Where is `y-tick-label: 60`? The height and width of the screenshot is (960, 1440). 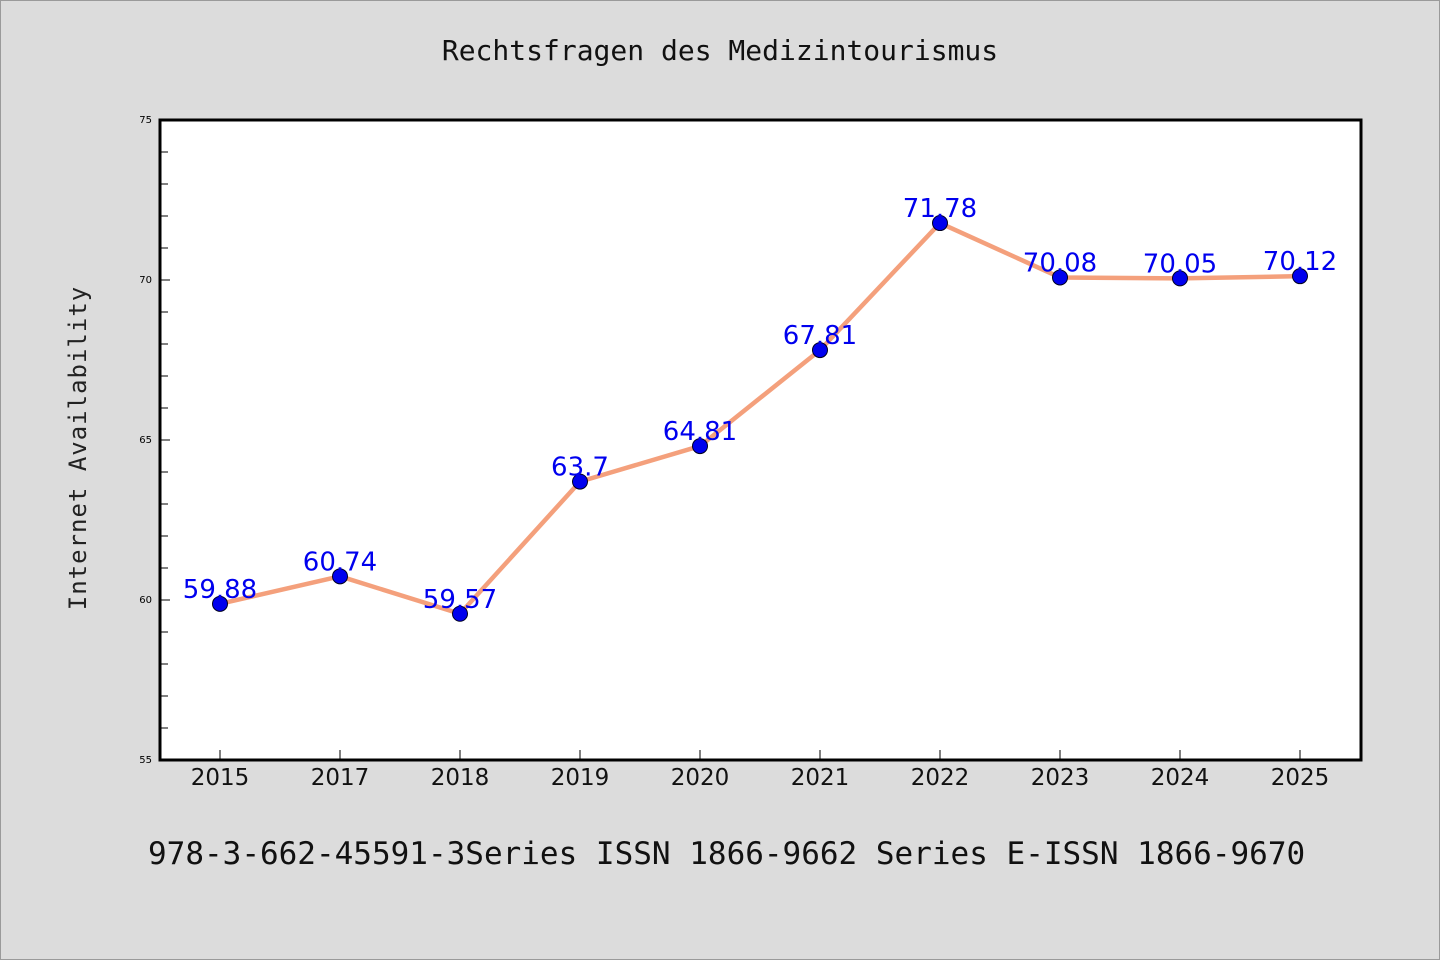 y-tick-label: 60 is located at coordinates (145, 600).